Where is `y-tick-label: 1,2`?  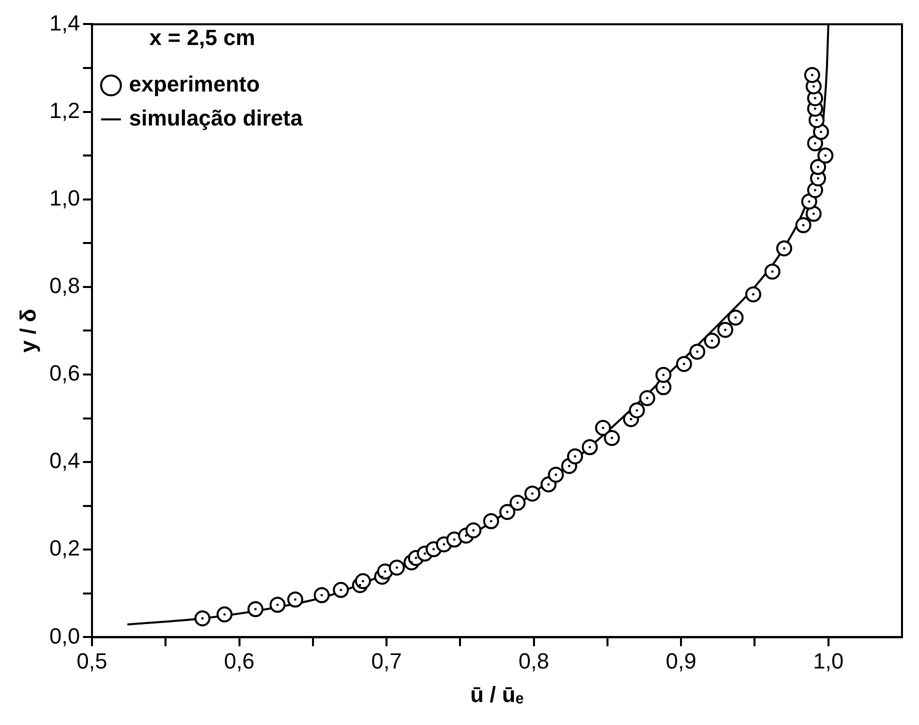
y-tick-label: 1,2 is located at coordinates (64, 110).